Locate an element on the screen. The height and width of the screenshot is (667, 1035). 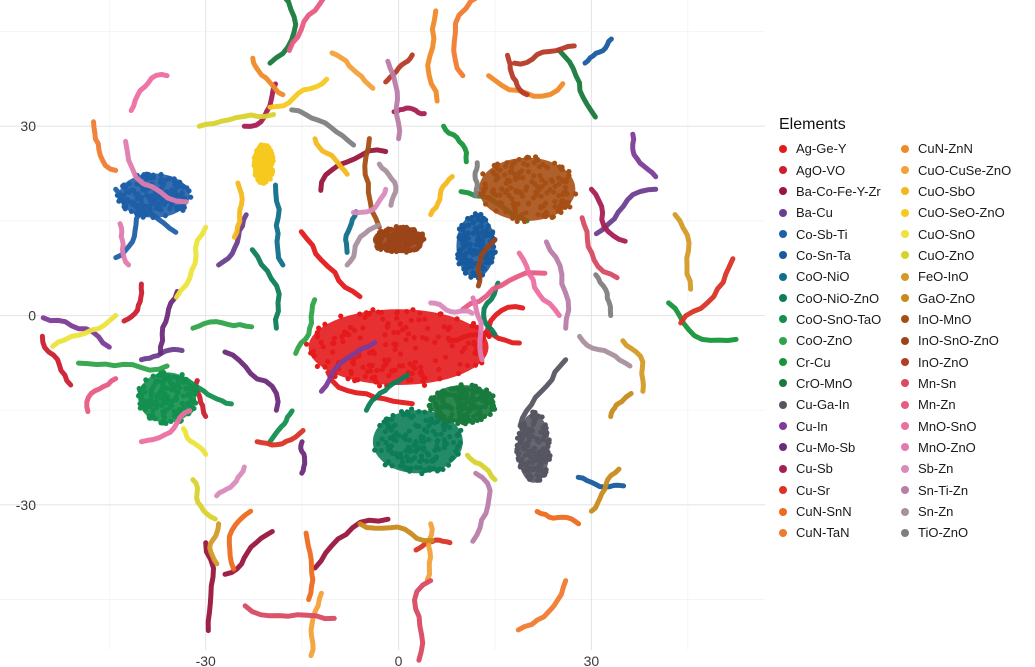
series-co-sn-ta is located at coordinates (541, 263).